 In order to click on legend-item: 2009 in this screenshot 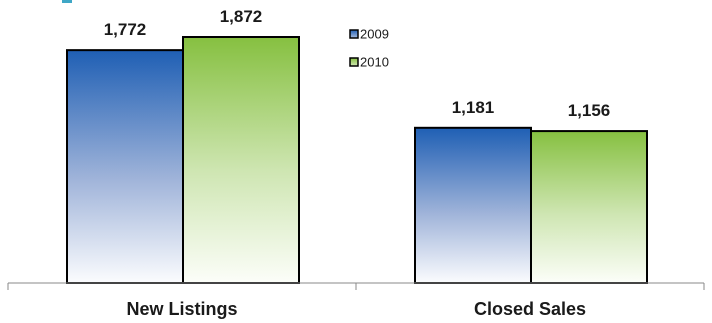, I will do `click(369, 34)`.